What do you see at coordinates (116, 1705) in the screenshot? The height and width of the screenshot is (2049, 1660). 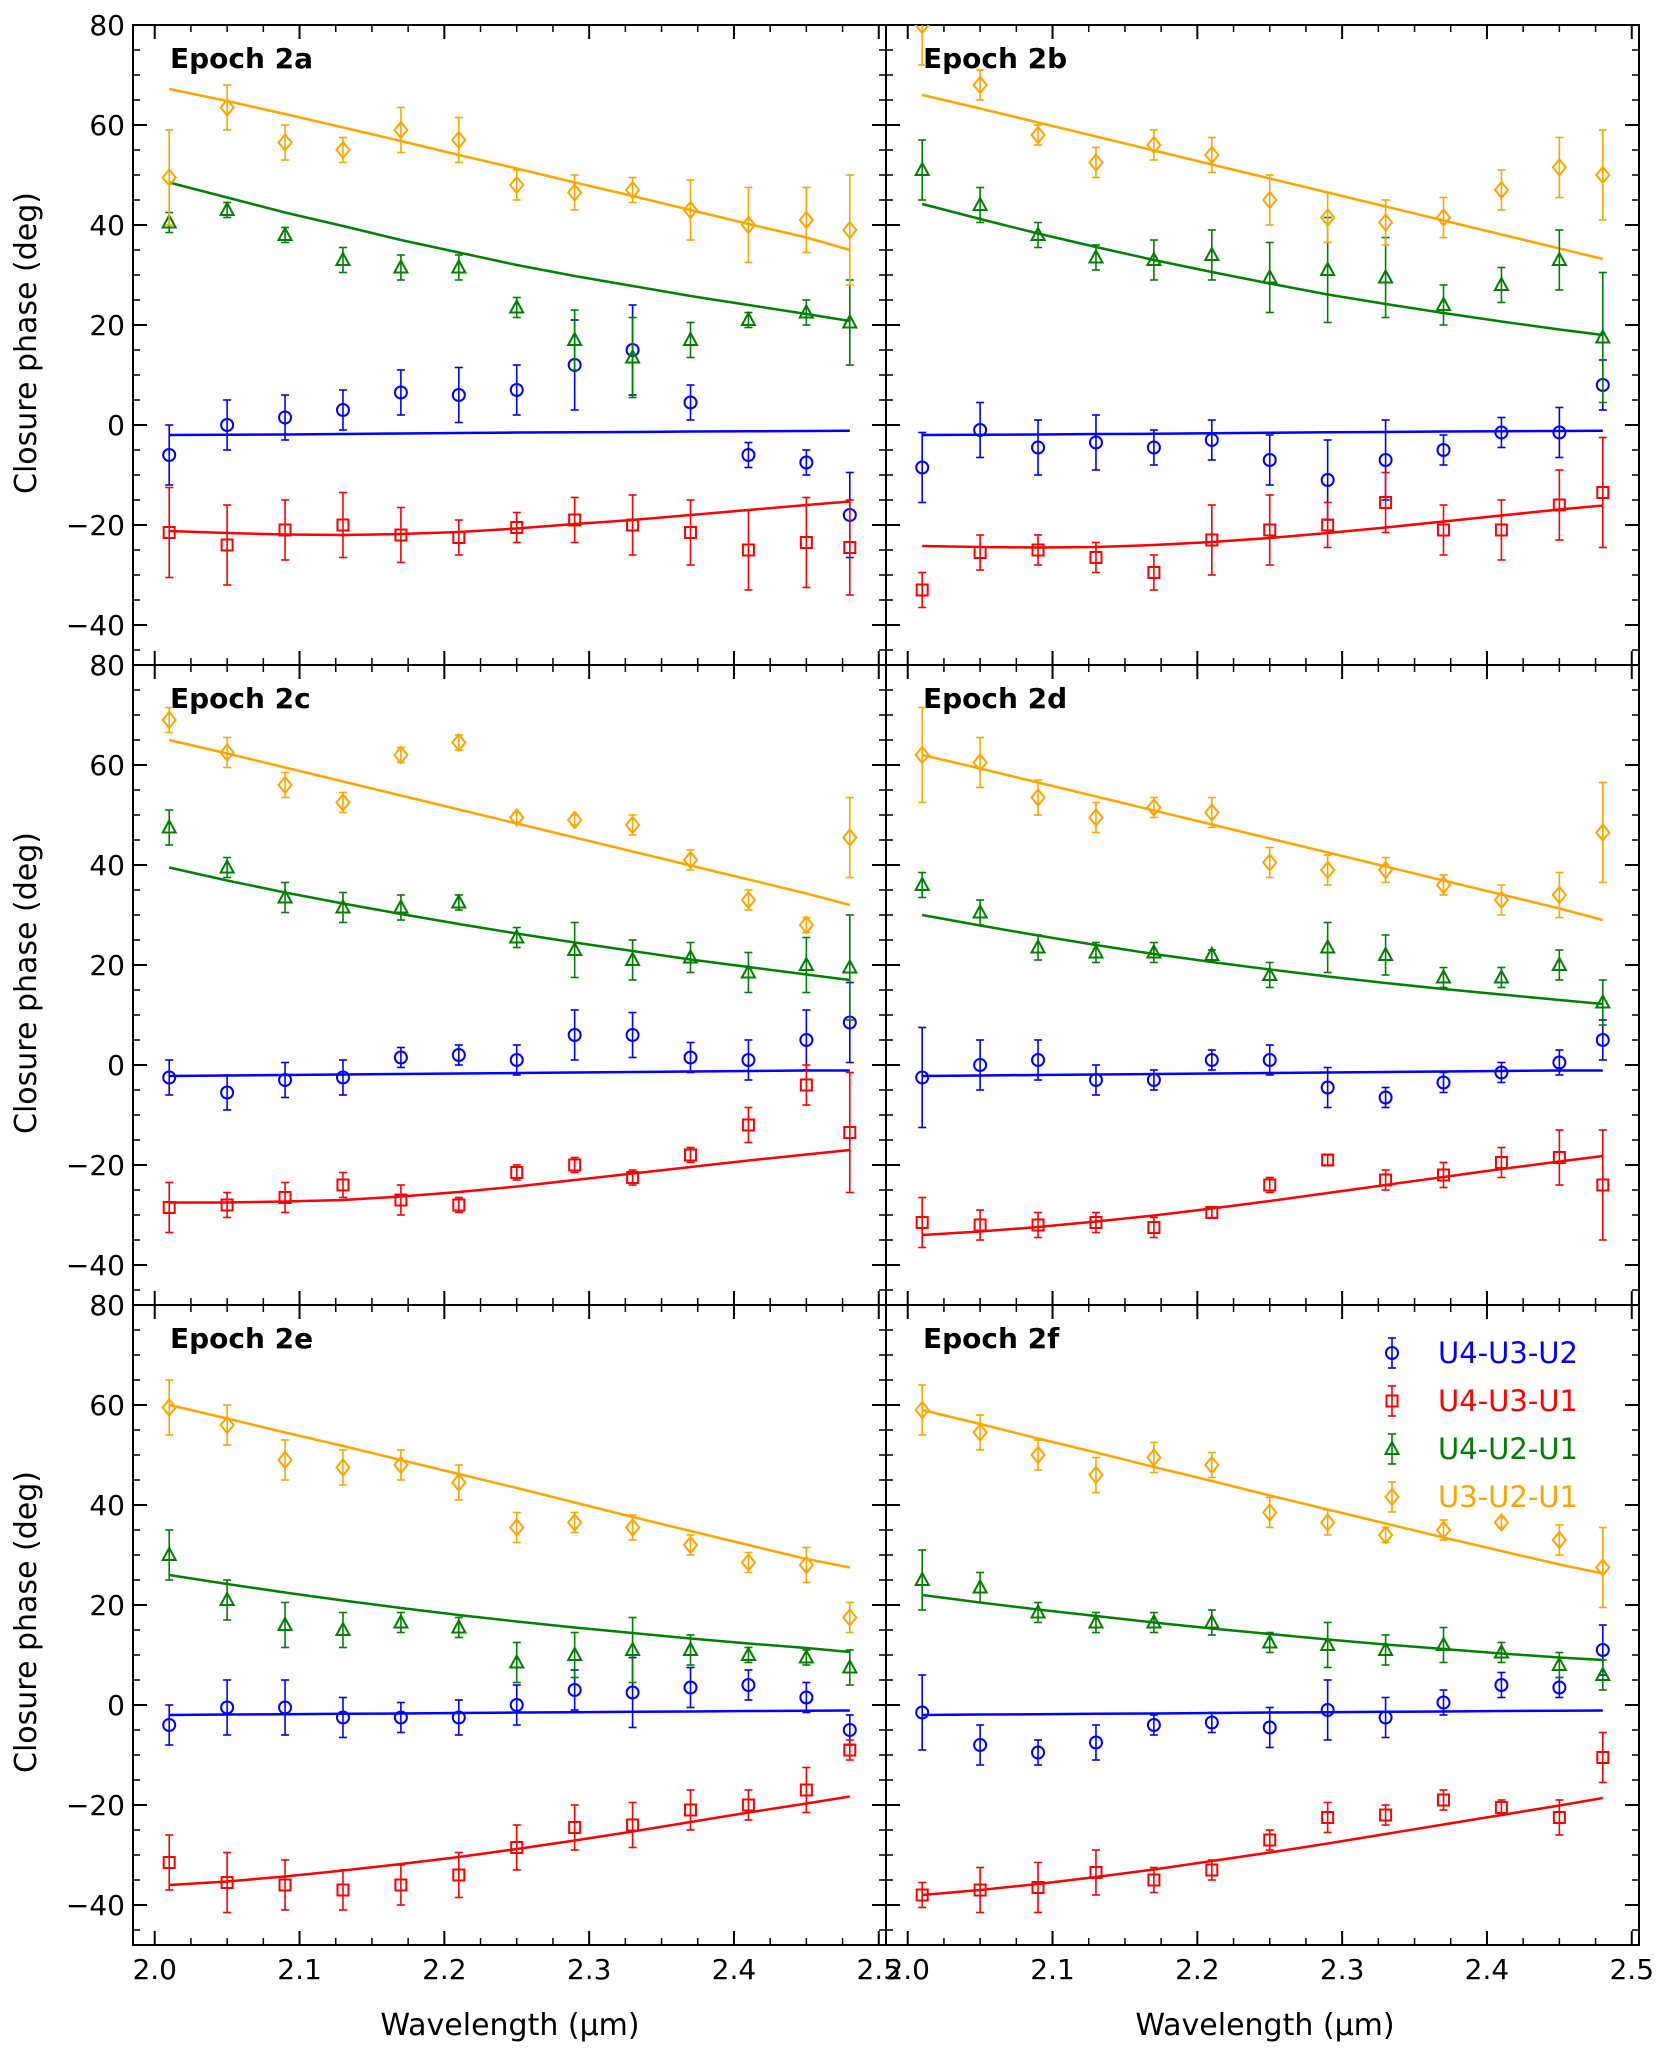 I see `y-tick-label: 0` at bounding box center [116, 1705].